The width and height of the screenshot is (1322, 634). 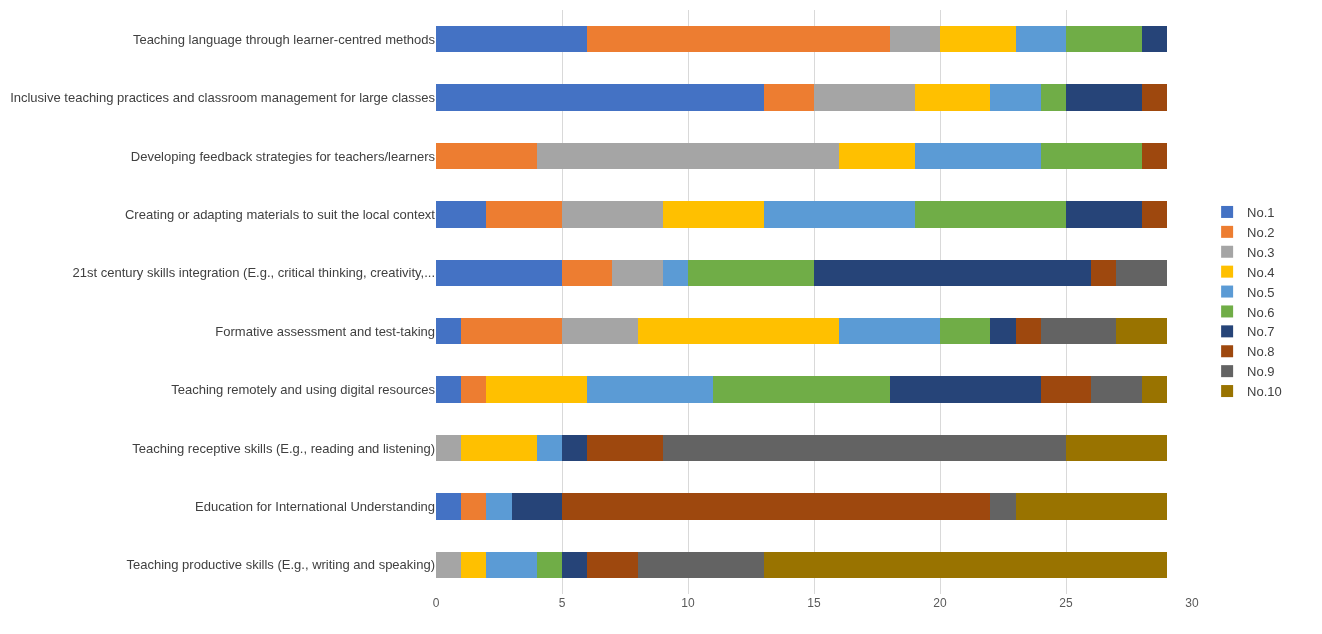 I want to click on y-tick-label: Teaching remotely and using digital resources, so click(x=303, y=390).